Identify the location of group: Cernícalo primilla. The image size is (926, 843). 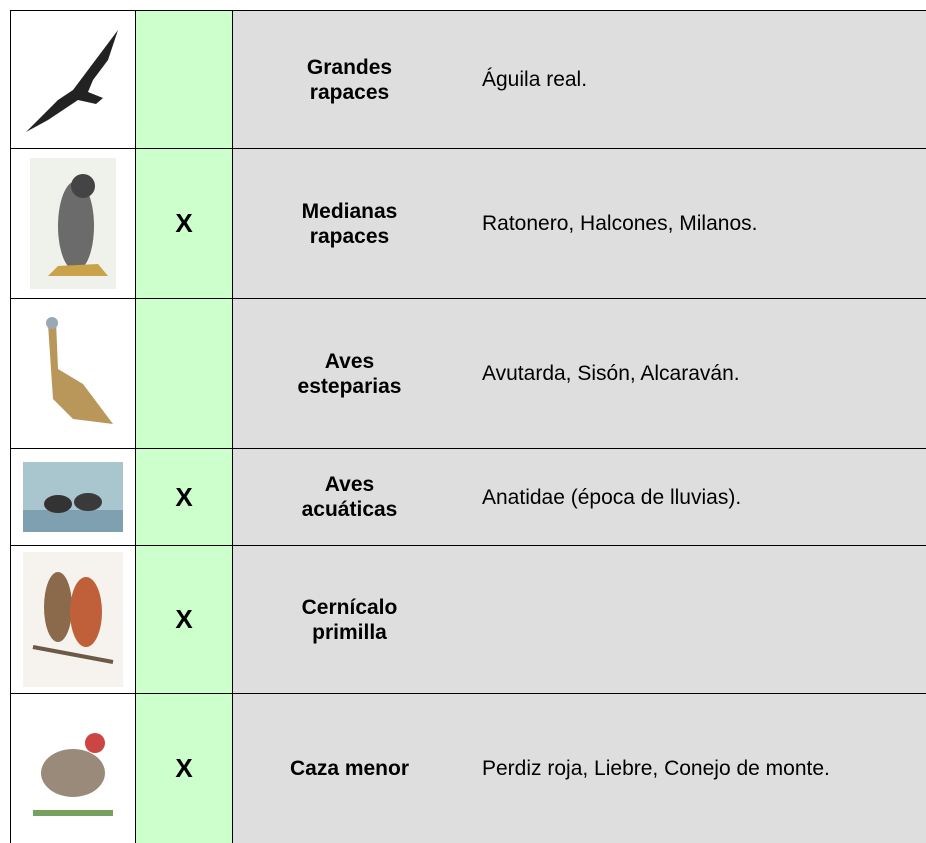
(350, 620).